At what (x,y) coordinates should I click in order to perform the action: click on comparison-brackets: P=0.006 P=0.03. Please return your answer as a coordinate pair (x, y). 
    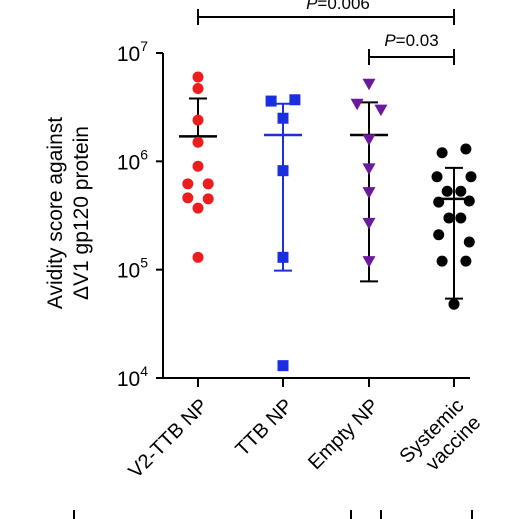
    Looking at the image, I should click on (326, 32).